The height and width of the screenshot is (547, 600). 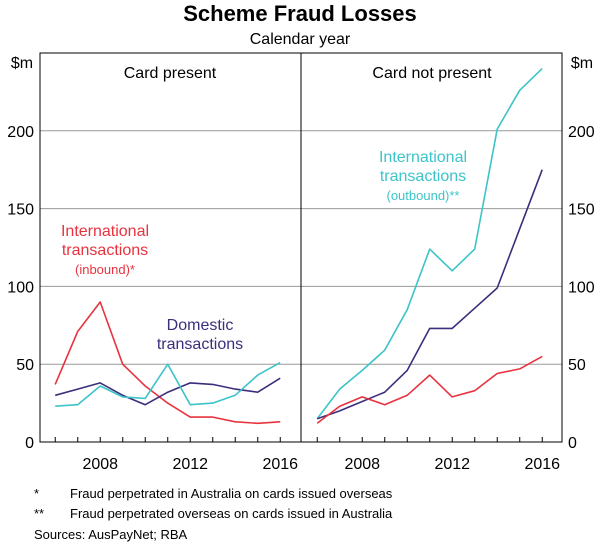 I want to click on series-label: (outbound)**, so click(x=423, y=195).